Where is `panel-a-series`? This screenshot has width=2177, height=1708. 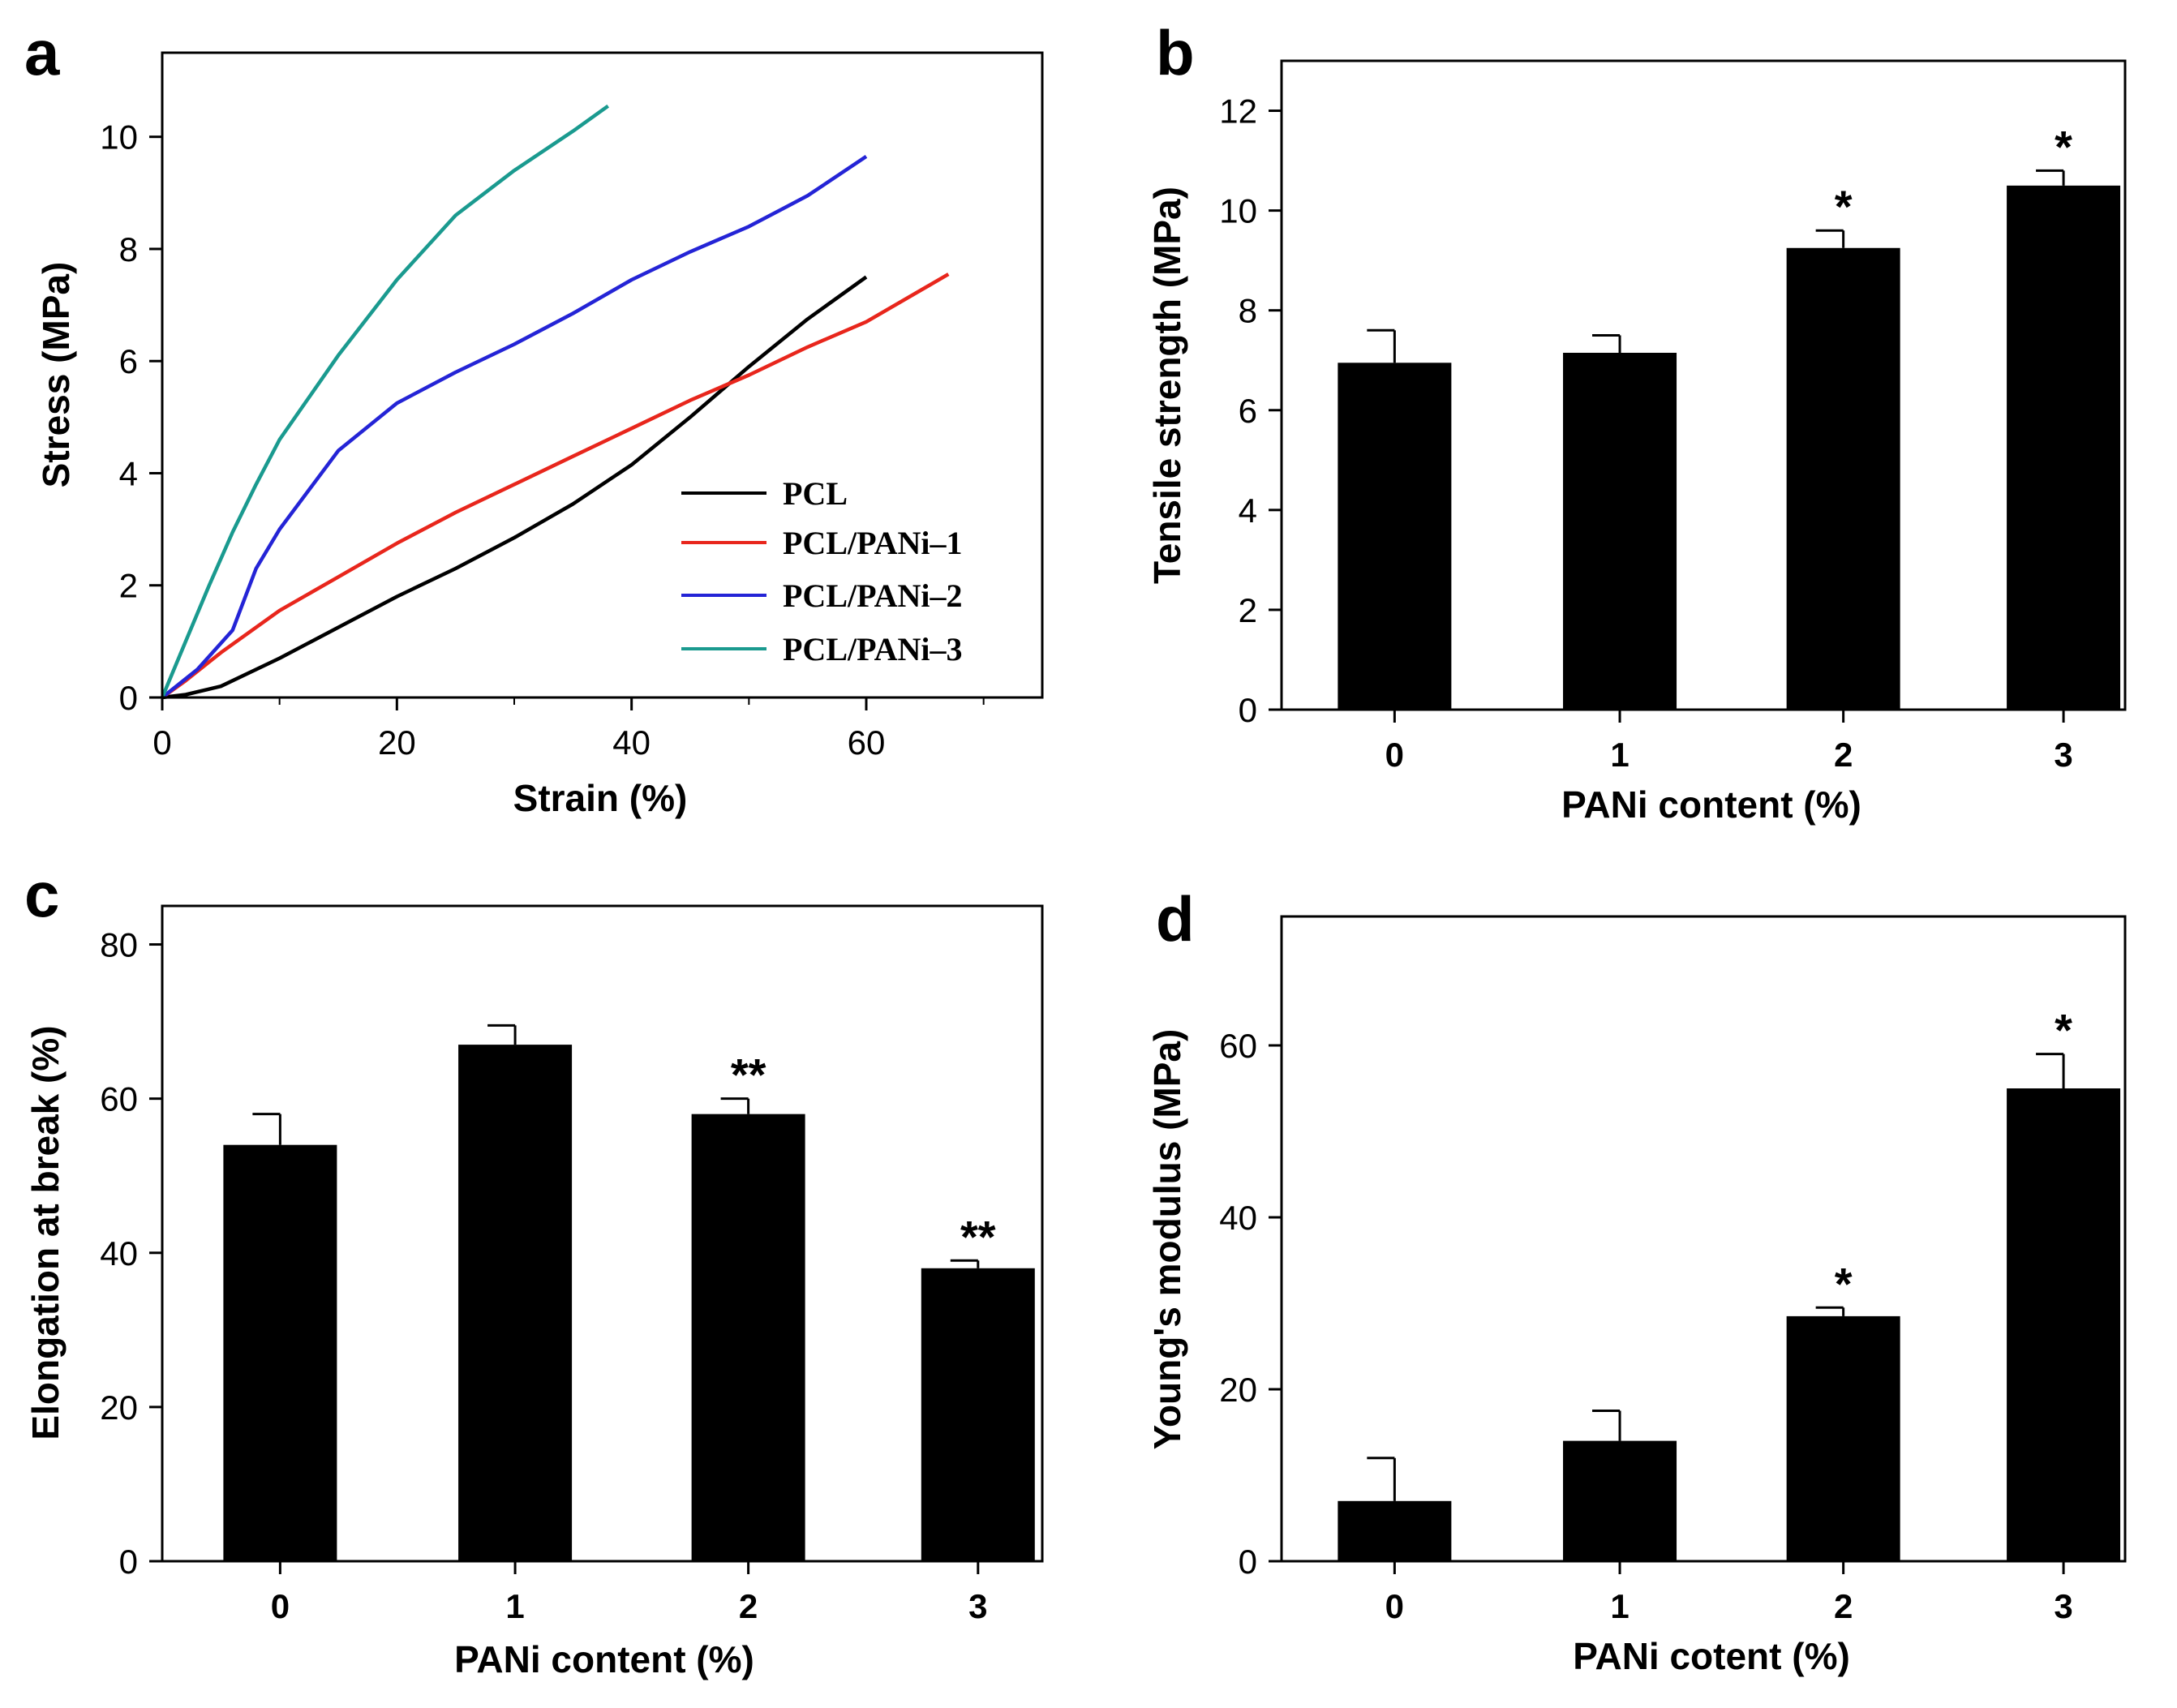 panel-a-series is located at coordinates (555, 402).